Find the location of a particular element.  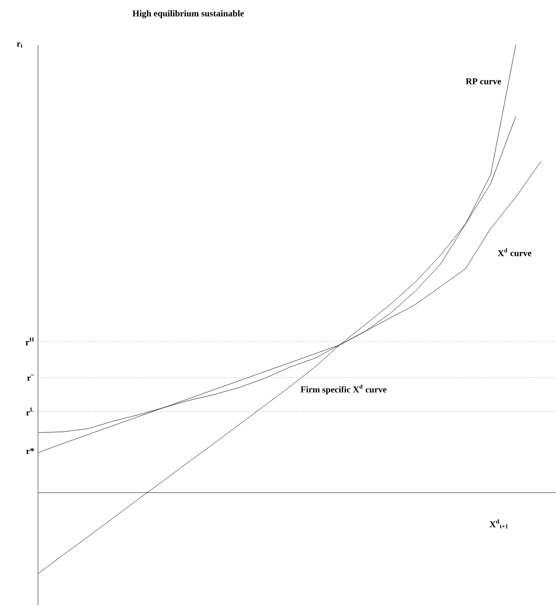

series-label: X$^{d}$ curve is located at coordinates (515, 252).